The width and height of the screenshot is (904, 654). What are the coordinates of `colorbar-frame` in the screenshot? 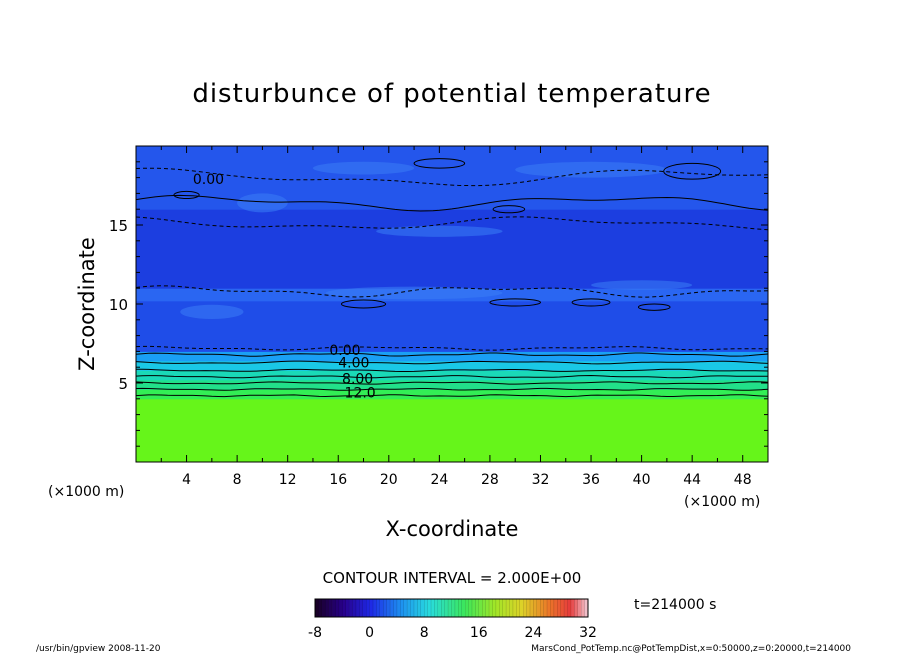 It's located at (451, 608).